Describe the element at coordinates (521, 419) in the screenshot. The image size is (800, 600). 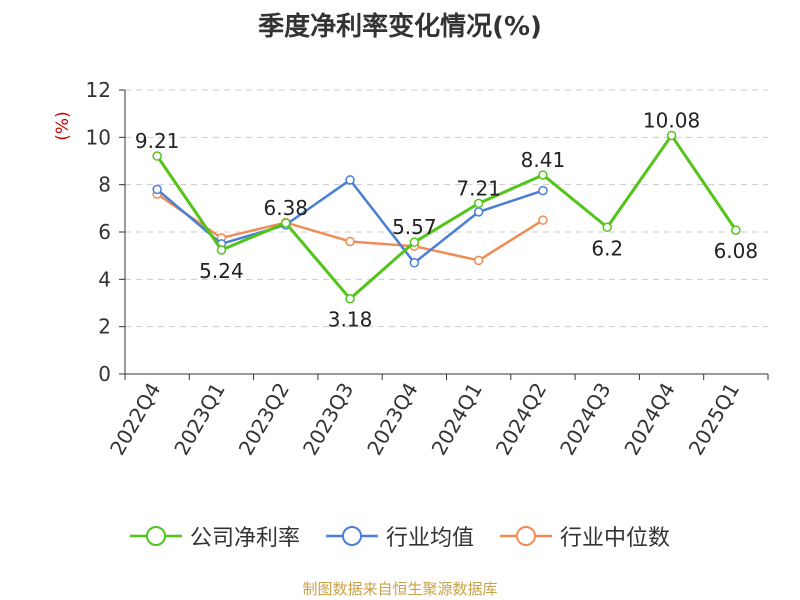
I see `x-tick-label: 2024Q2` at that location.